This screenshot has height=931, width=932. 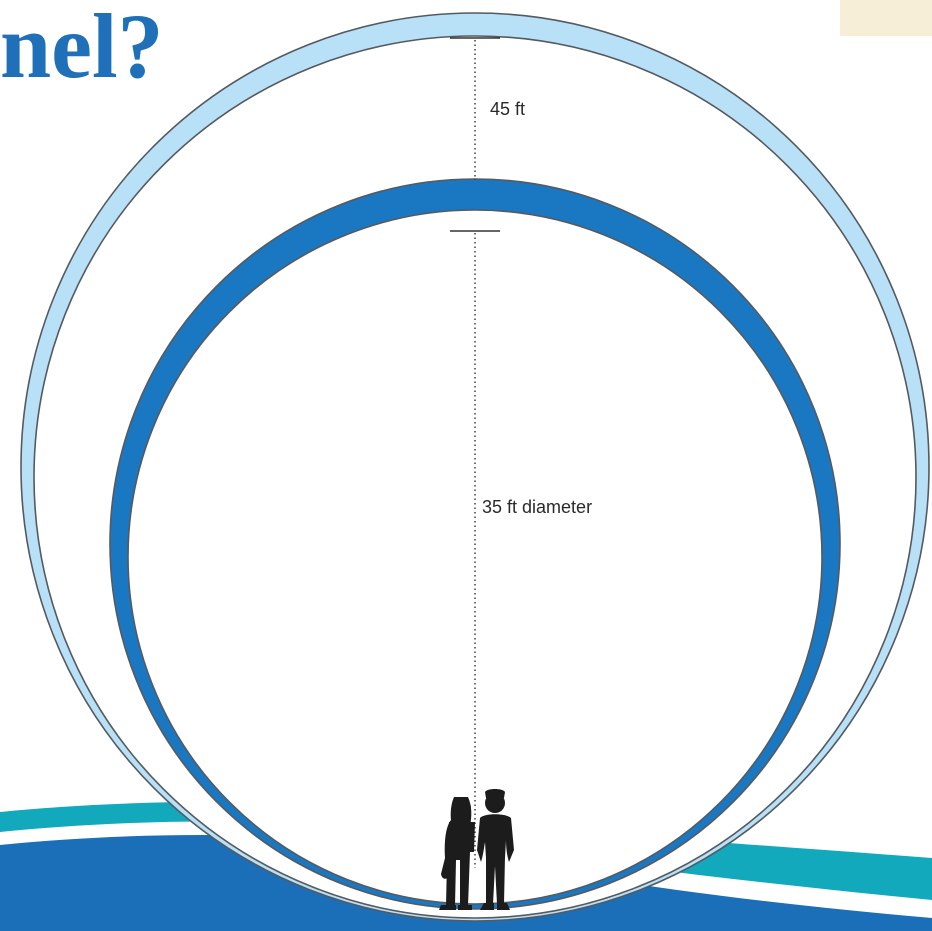 I want to click on corner-decoration, so click(x=886, y=18).